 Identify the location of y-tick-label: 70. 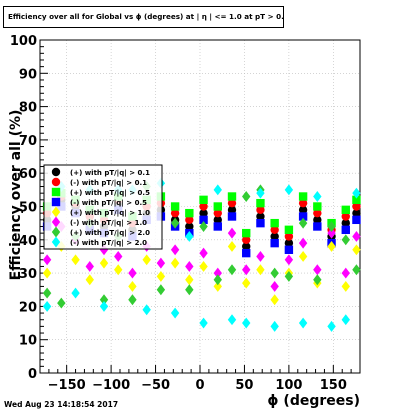
(28, 141).